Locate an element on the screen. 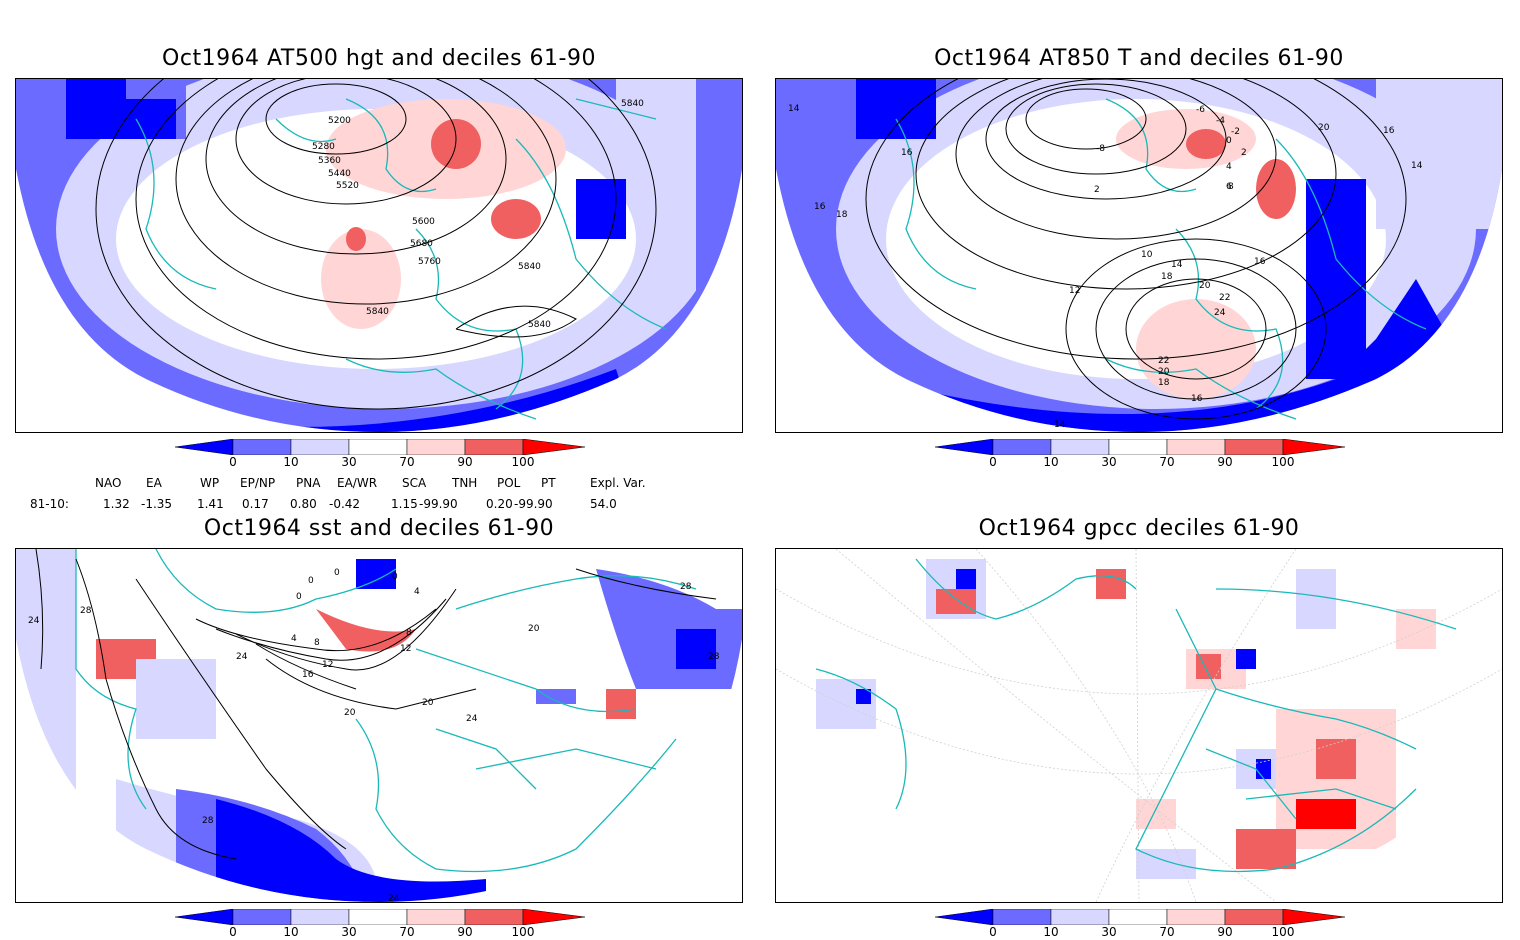 The image size is (1520, 940). panel-title-gpcc: Oct1964 gpcc deciles 61-90 is located at coordinates (1139, 528).